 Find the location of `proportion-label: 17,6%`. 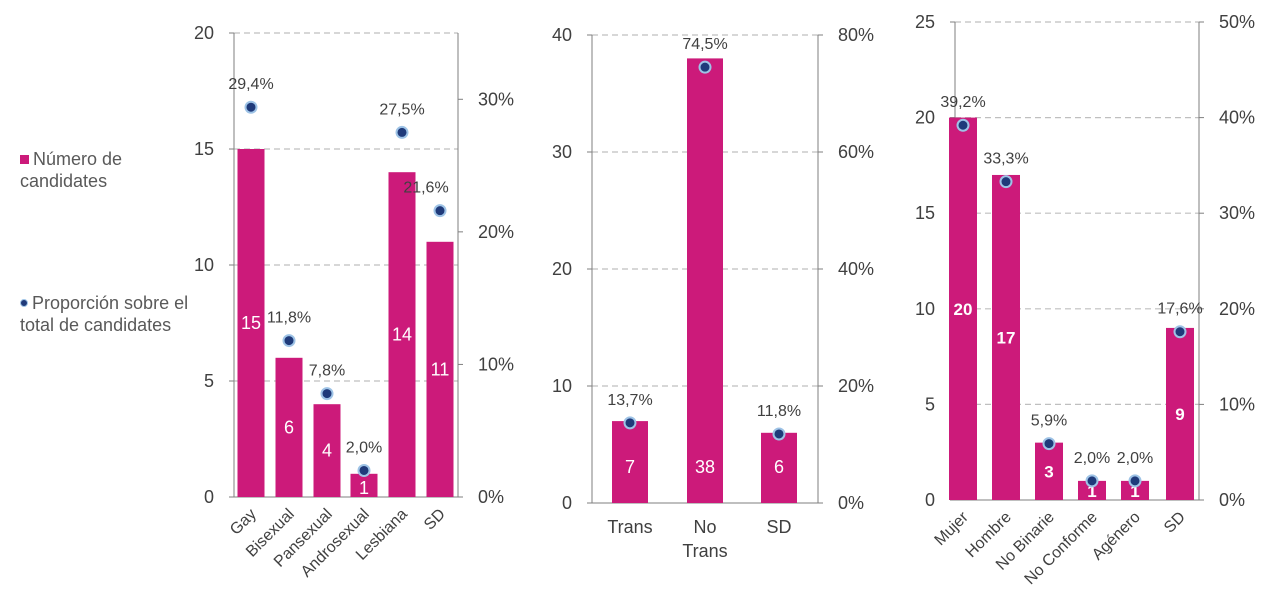

proportion-label: 17,6% is located at coordinates (1179, 309).